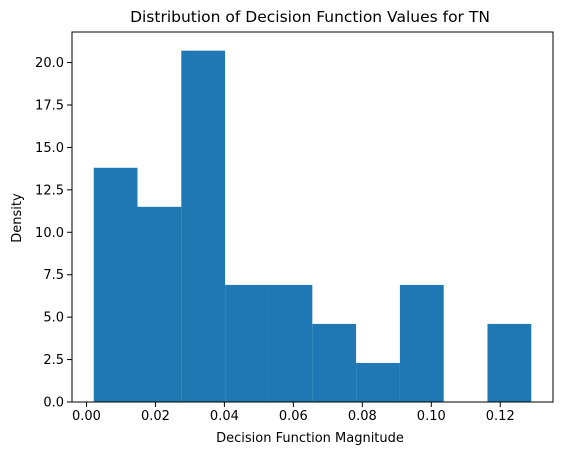 The height and width of the screenshot is (455, 576). Describe the element at coordinates (431, 416) in the screenshot. I see `x-tick-label-6: 0.10` at that location.